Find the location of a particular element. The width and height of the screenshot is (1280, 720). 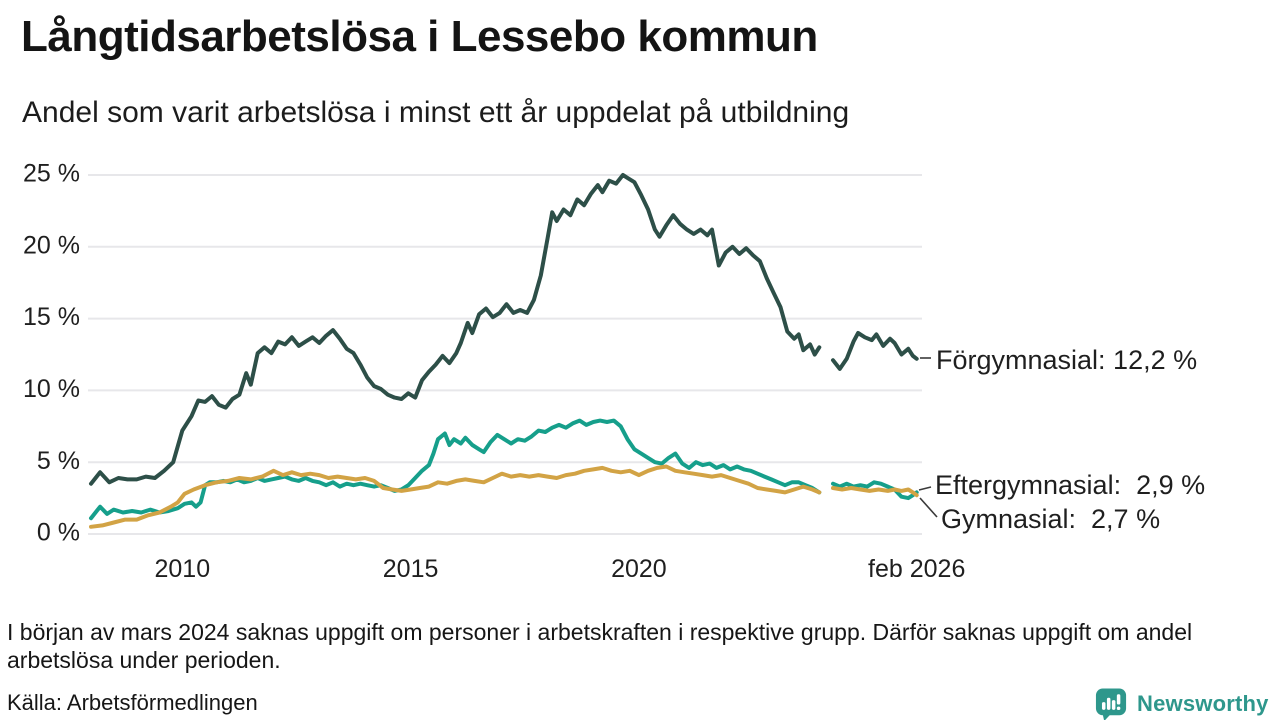

source-text: Källa: Arbetsförmedlingen is located at coordinates (132, 702).